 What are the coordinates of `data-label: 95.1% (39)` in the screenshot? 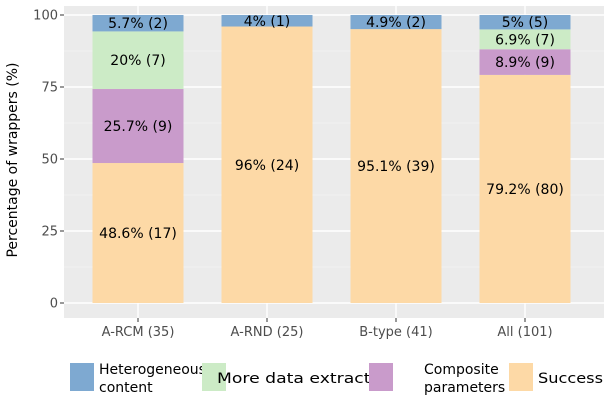 It's located at (396, 167).